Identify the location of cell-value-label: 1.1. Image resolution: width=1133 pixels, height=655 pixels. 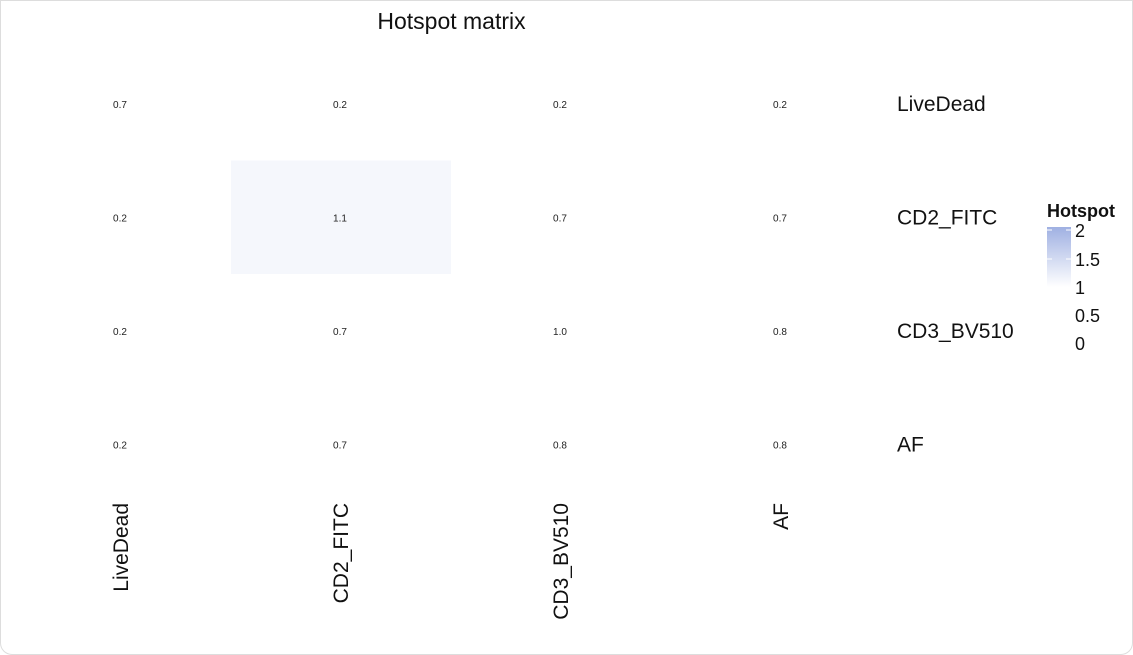
(340, 218).